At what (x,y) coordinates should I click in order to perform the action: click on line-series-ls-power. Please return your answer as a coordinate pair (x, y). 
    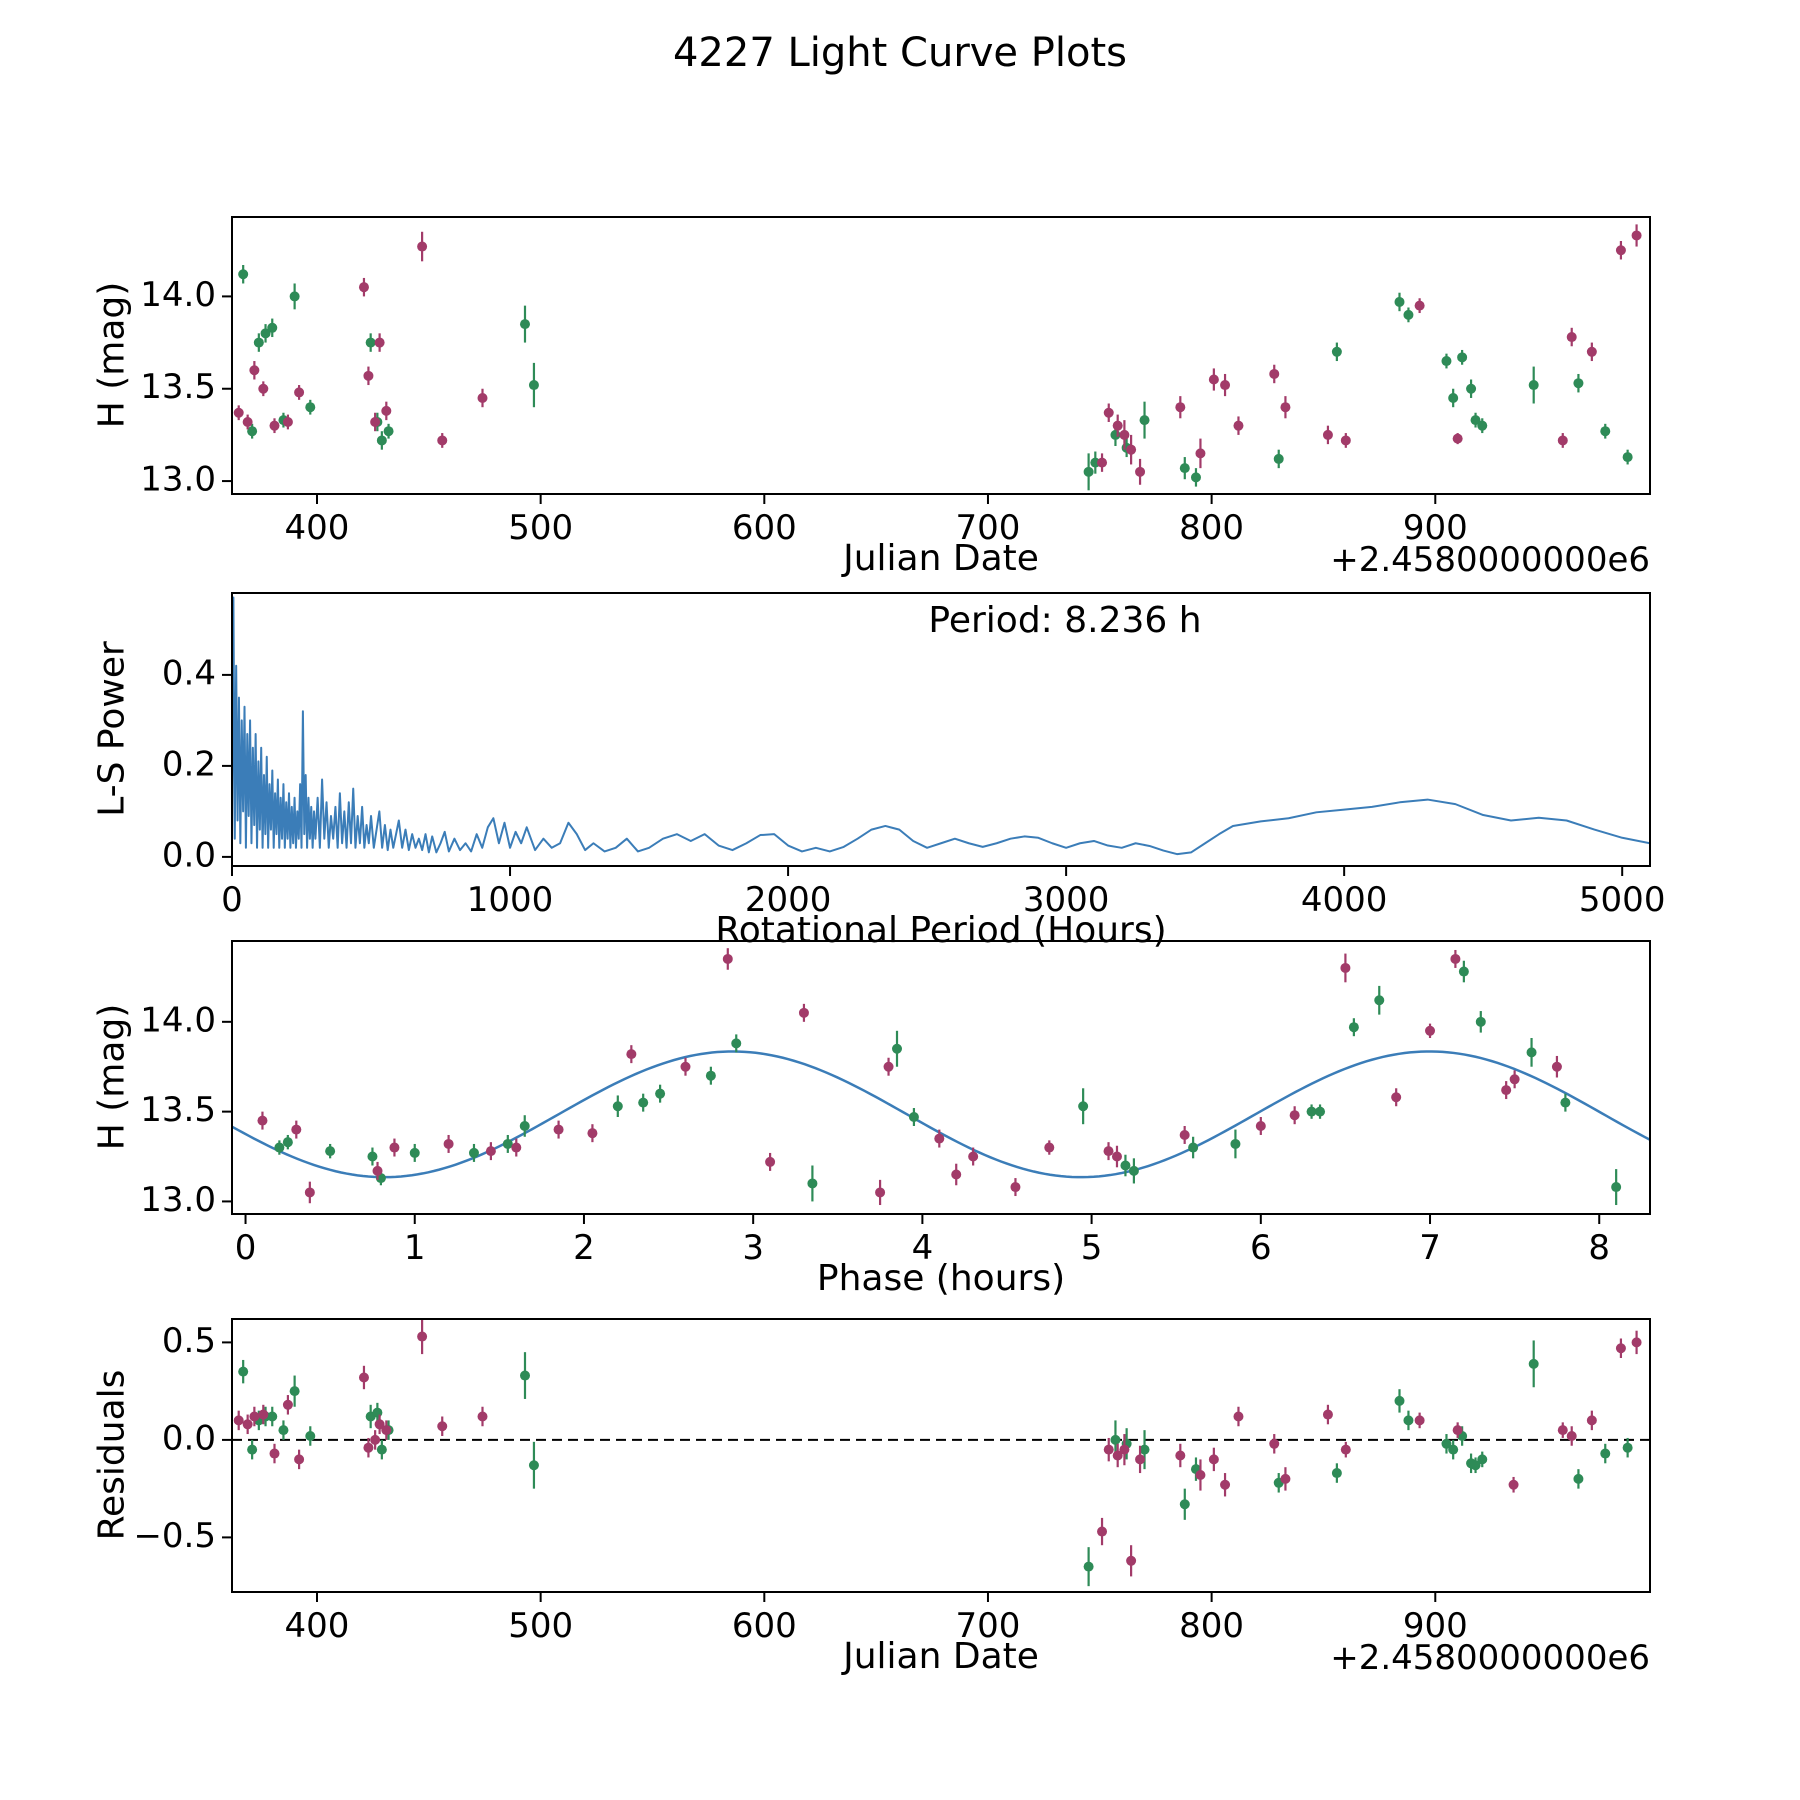
    Looking at the image, I should click on (941, 726).